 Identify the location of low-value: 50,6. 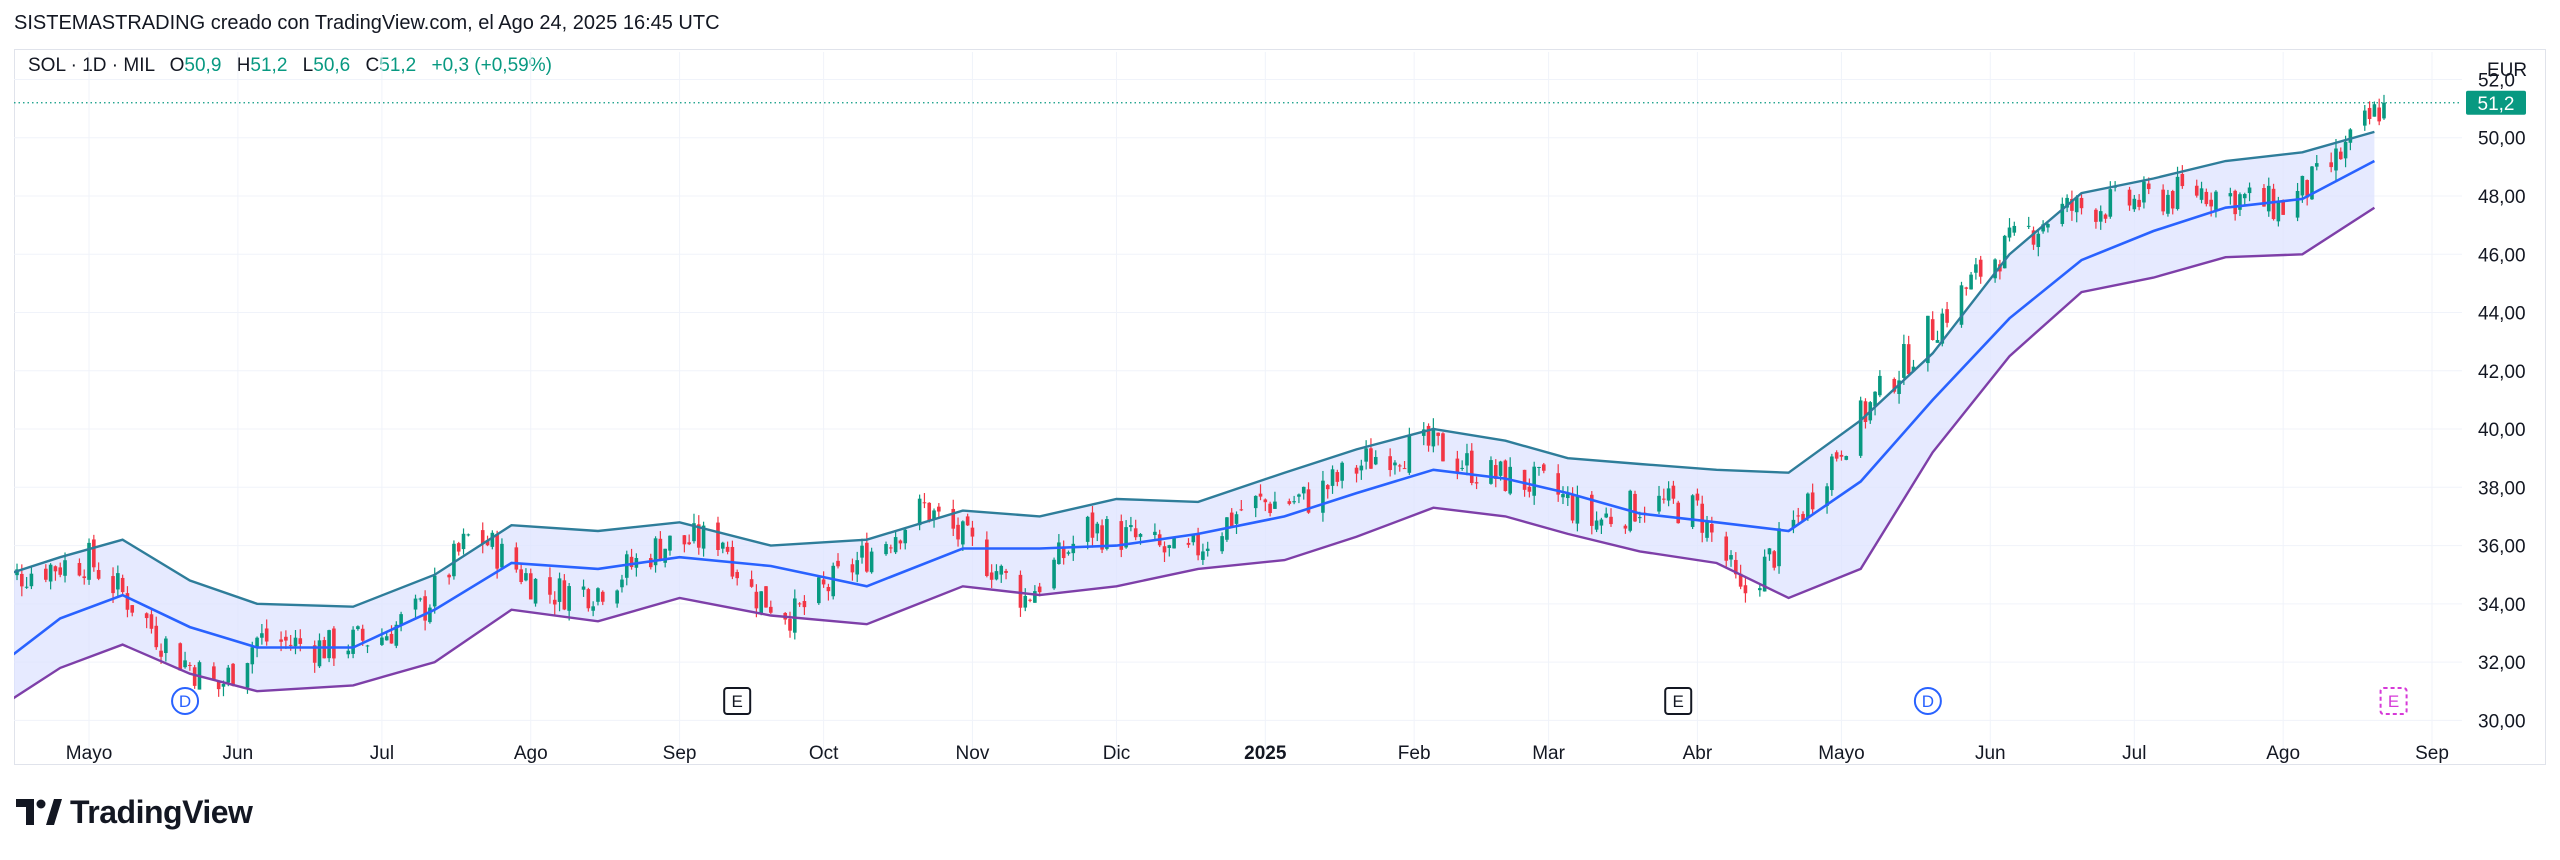
(332, 65).